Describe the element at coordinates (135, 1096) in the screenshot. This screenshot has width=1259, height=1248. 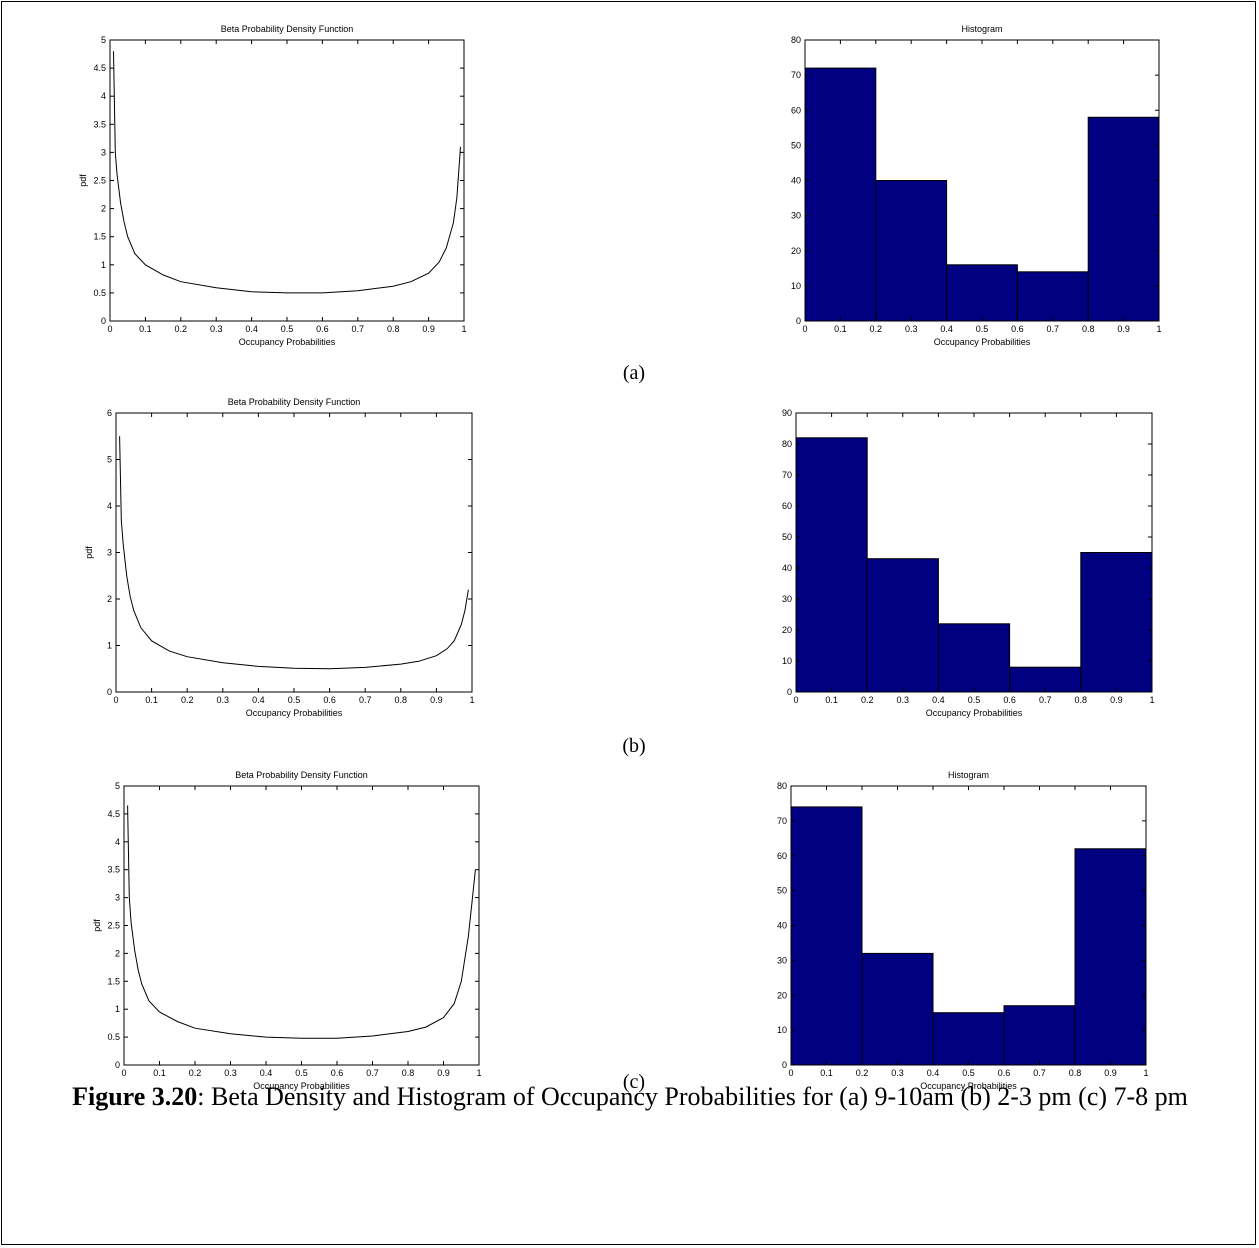
I see `figure-caption-label: Figure 3.20` at that location.